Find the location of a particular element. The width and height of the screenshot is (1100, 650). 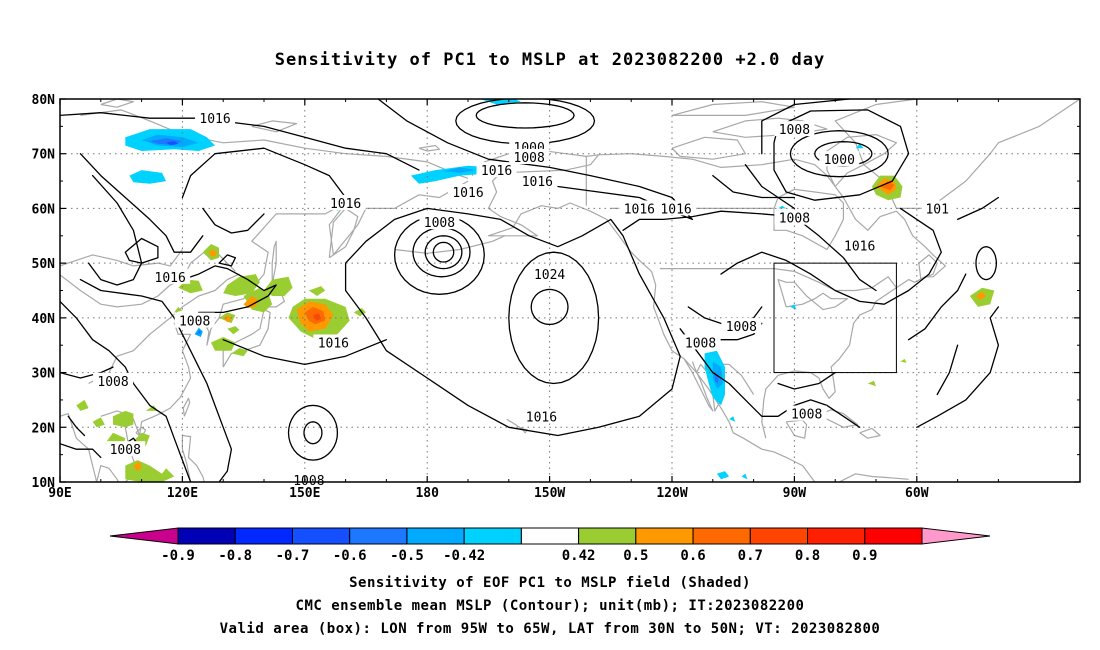

colorbar-label: 0.5 is located at coordinates (635, 556).